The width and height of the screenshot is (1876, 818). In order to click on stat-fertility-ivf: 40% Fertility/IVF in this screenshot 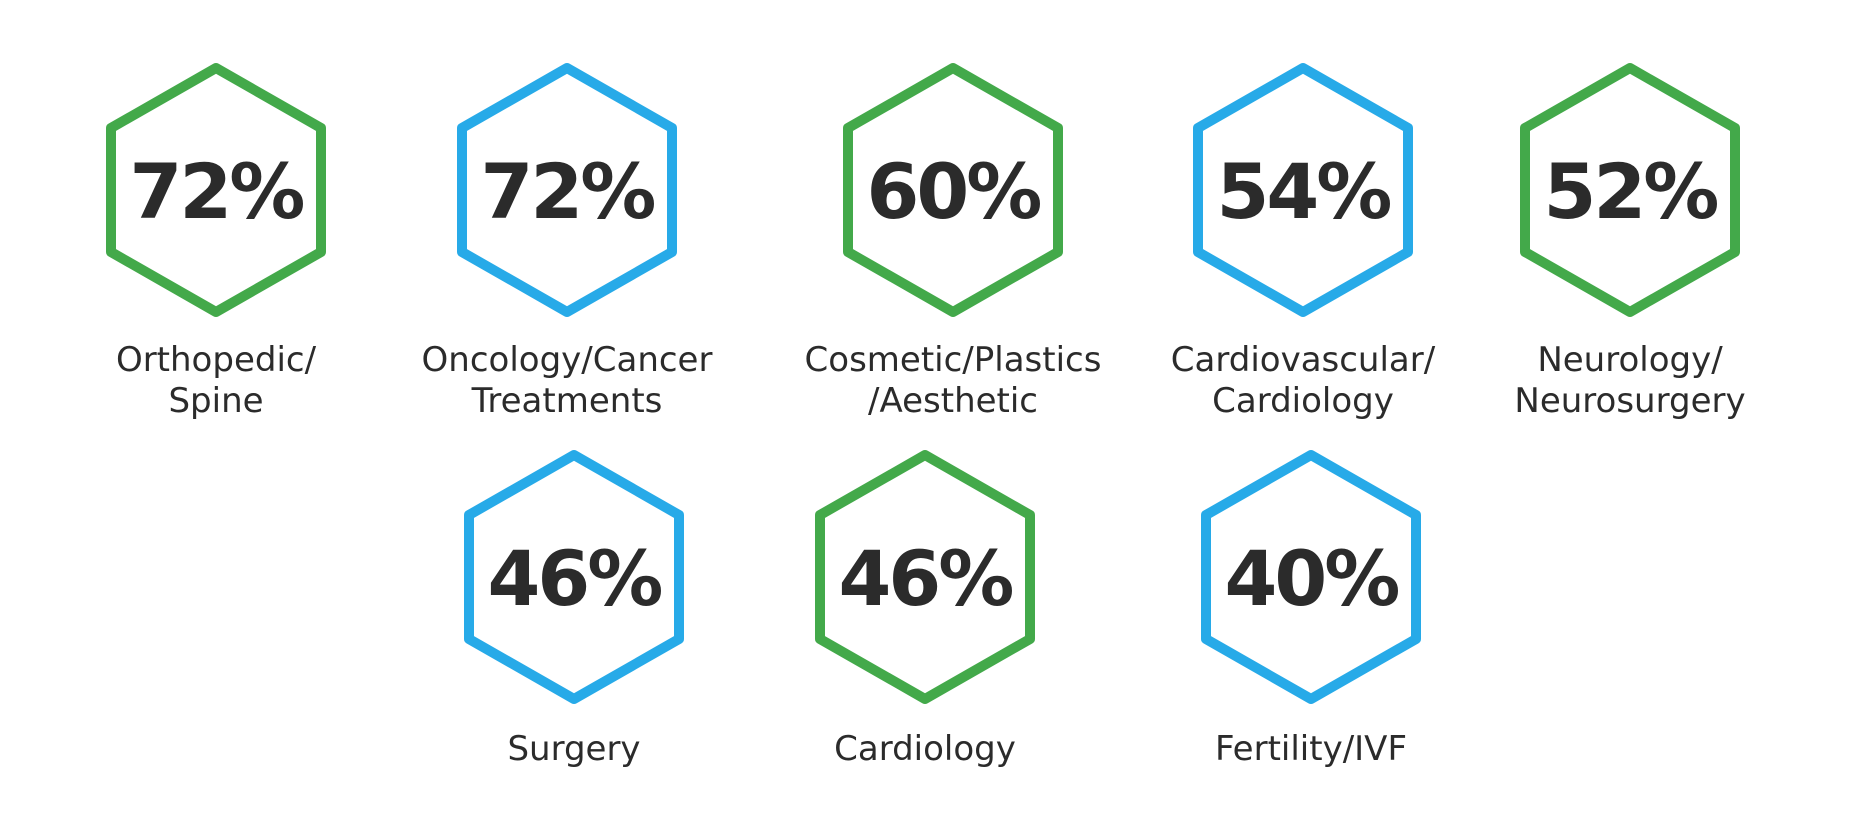, I will do `click(1311, 608)`.